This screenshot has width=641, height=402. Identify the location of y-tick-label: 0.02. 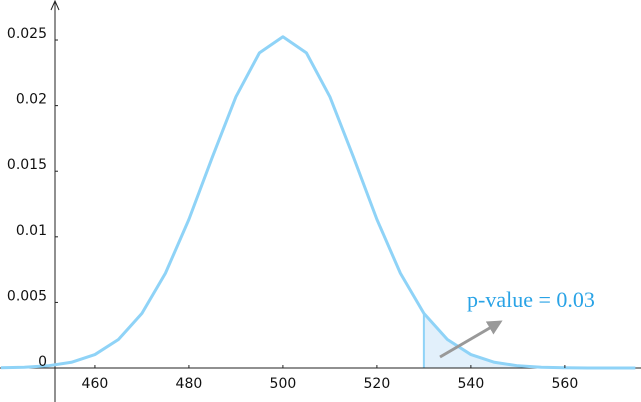
(31, 100).